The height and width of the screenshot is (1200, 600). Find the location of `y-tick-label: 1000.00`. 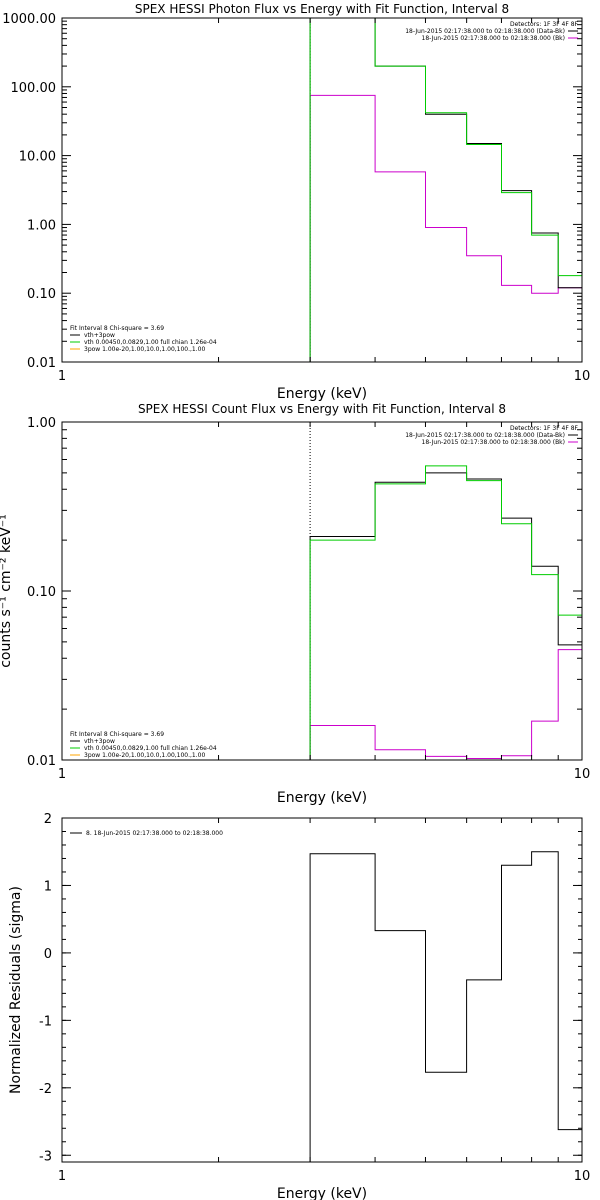

y-tick-label: 1000.00 is located at coordinates (29, 19).